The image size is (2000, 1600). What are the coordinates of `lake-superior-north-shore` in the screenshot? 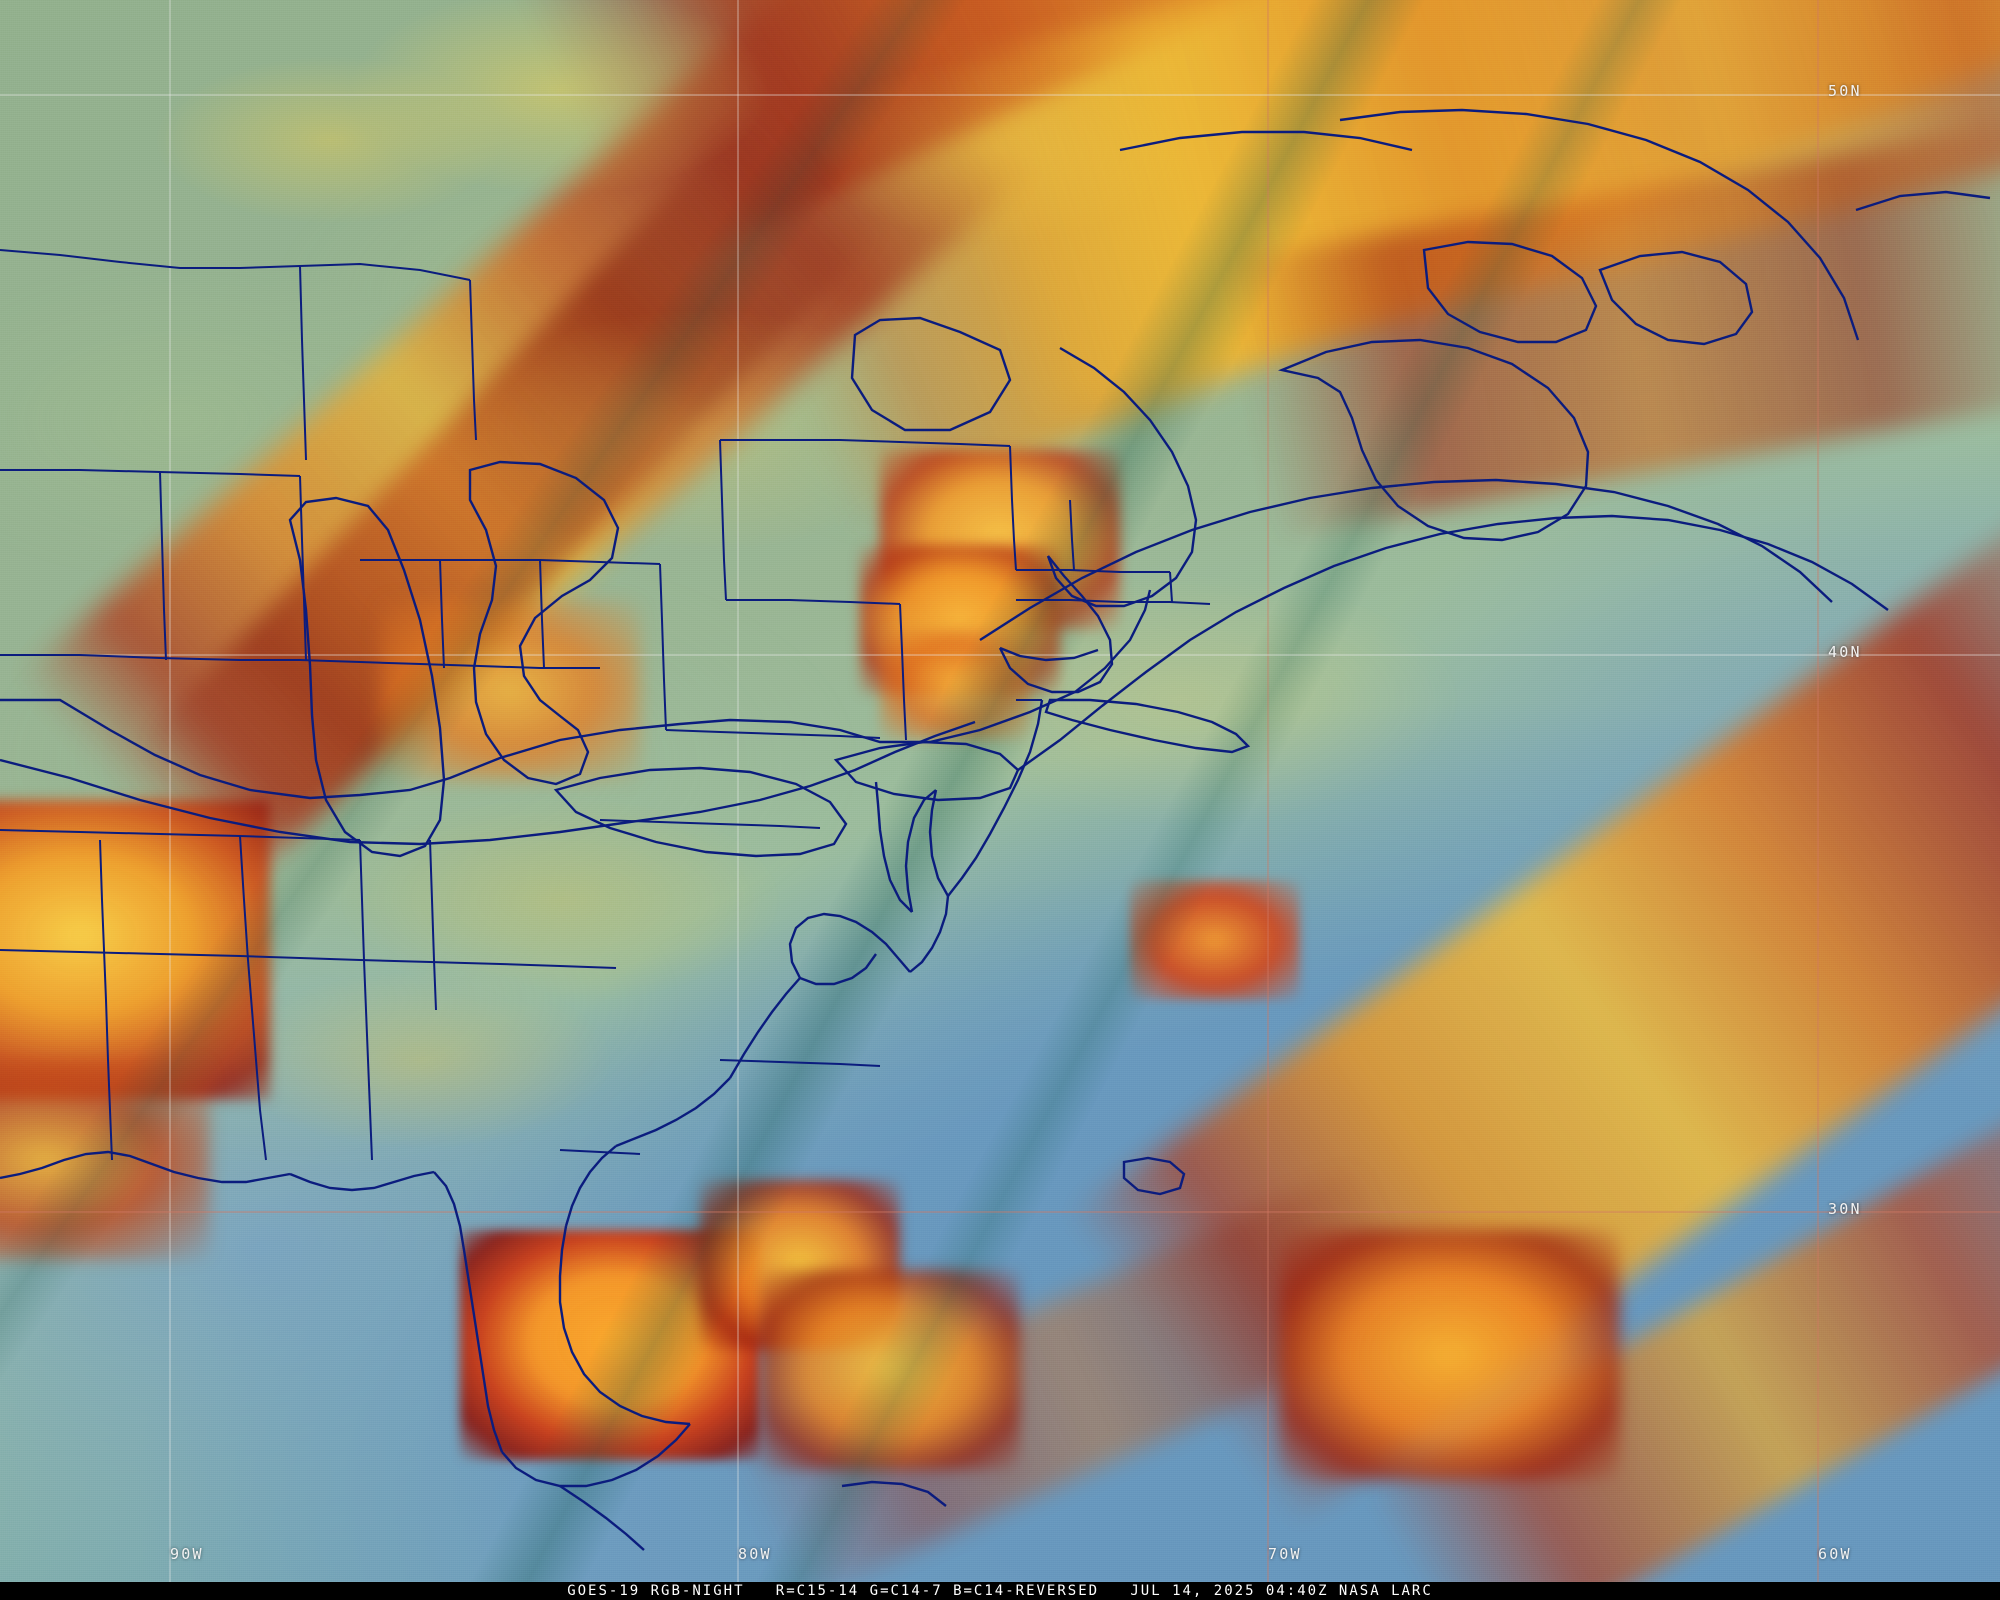 It's located at (576, 694).